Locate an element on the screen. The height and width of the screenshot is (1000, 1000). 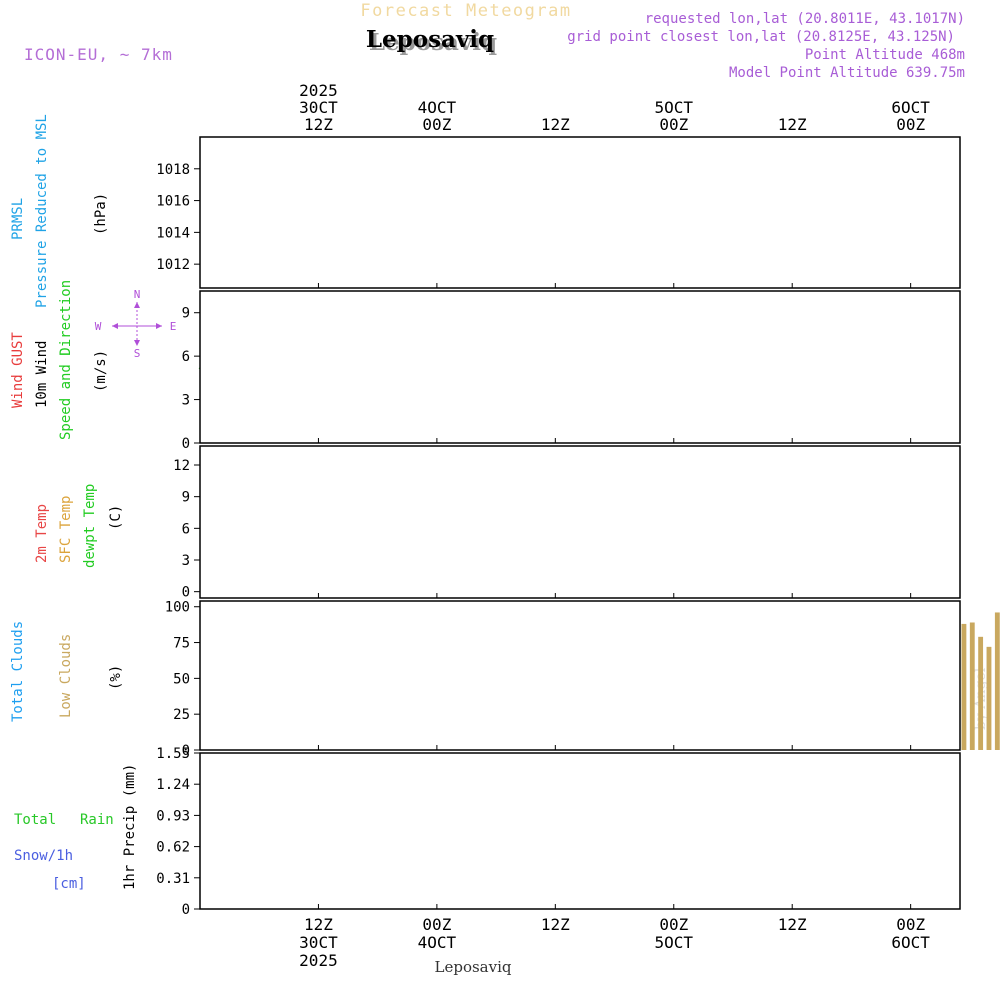
top-time-label: 4OCT is located at coordinates (437, 107).